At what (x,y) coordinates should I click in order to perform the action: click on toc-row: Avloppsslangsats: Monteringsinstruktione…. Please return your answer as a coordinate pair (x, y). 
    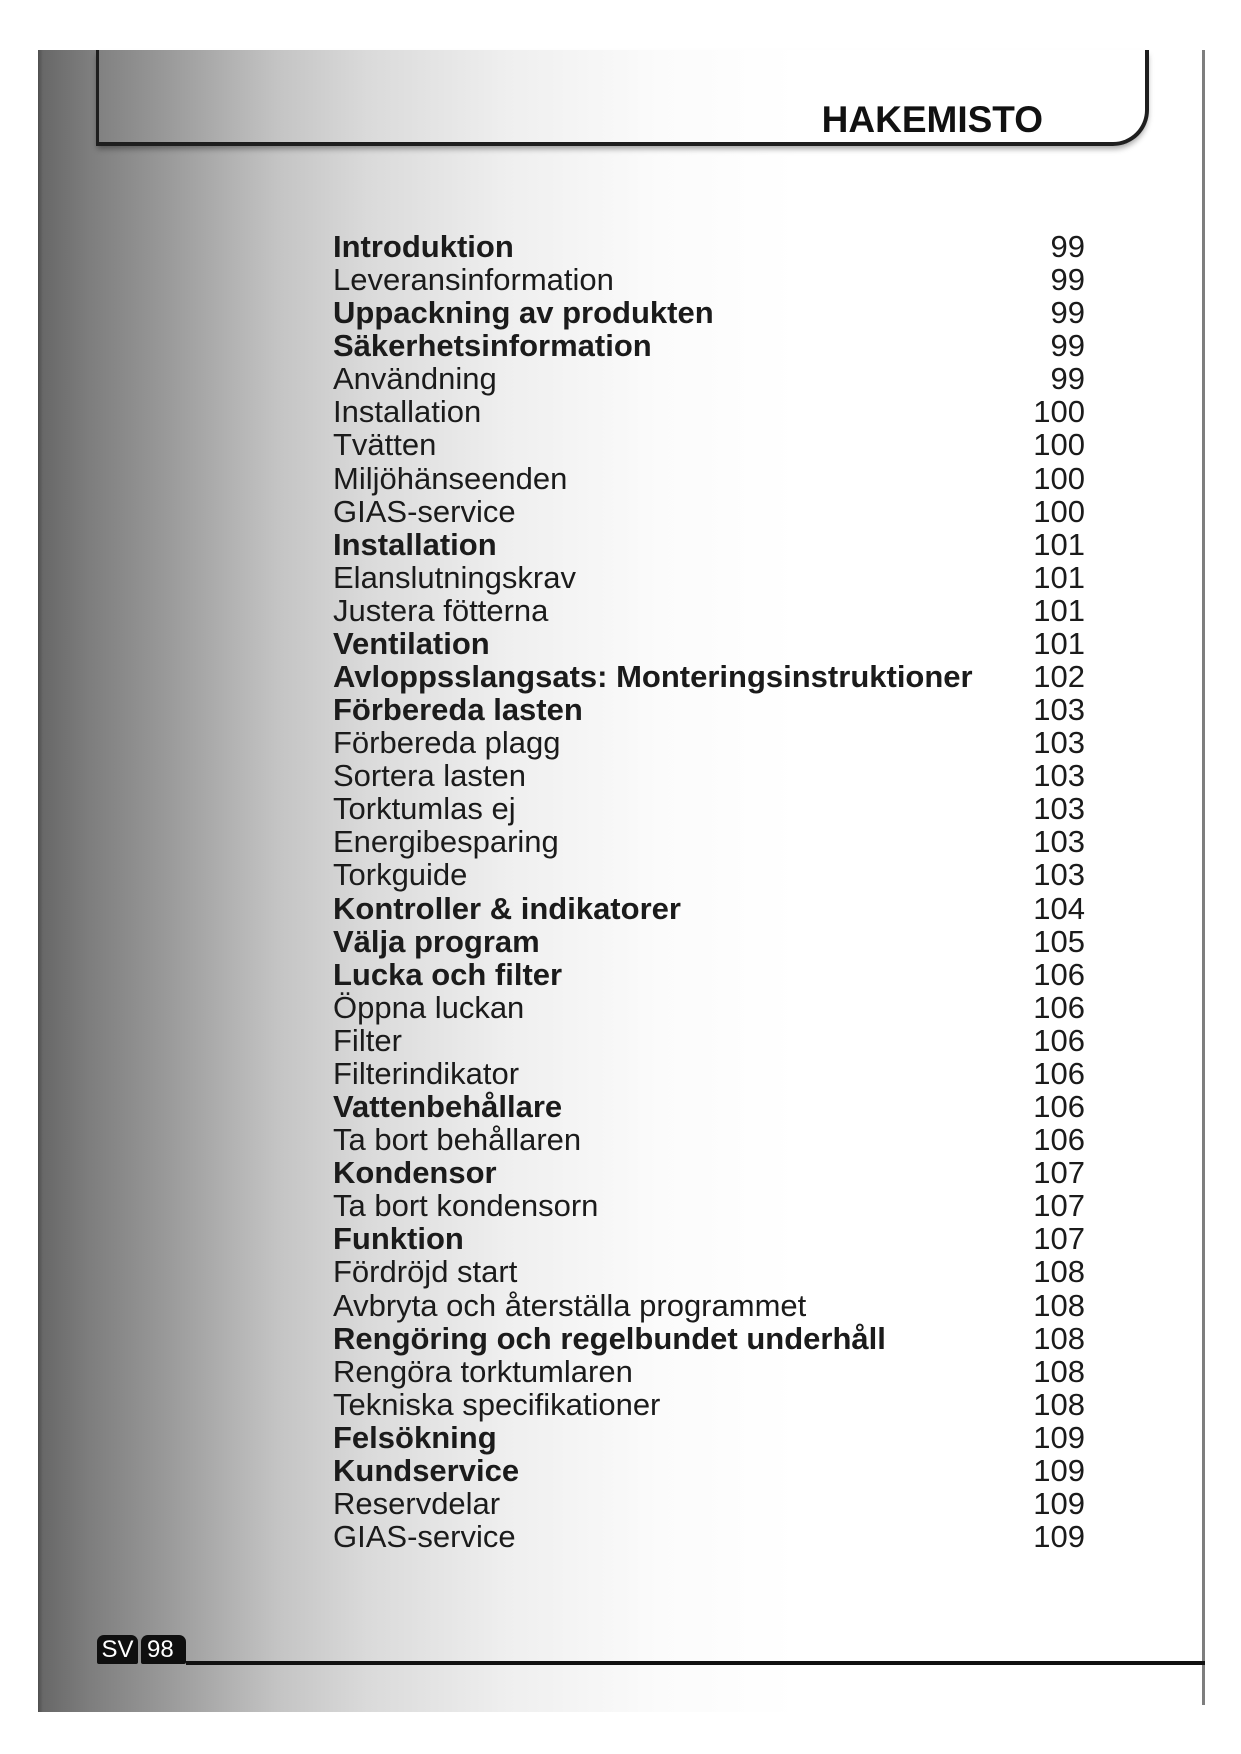
    Looking at the image, I should click on (709, 676).